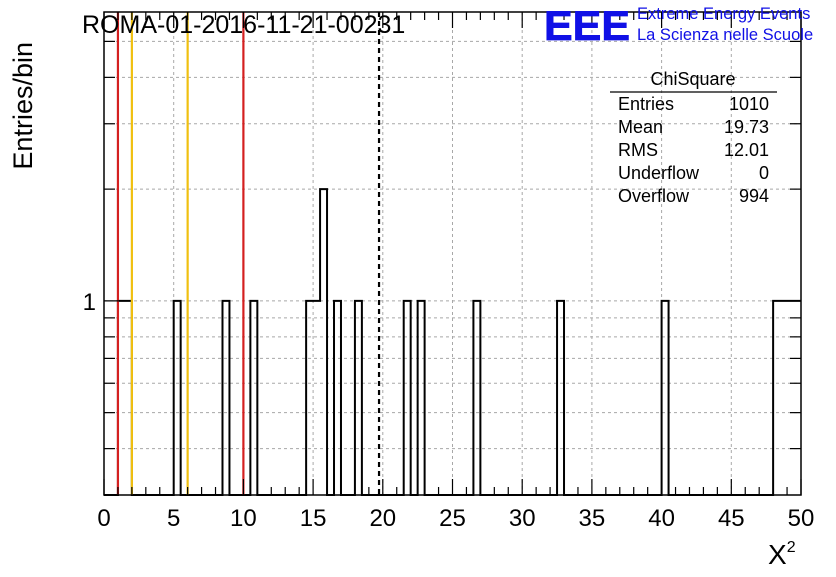  What do you see at coordinates (23, 106) in the screenshot?
I see `y-axis-label: Entries/bin` at bounding box center [23, 106].